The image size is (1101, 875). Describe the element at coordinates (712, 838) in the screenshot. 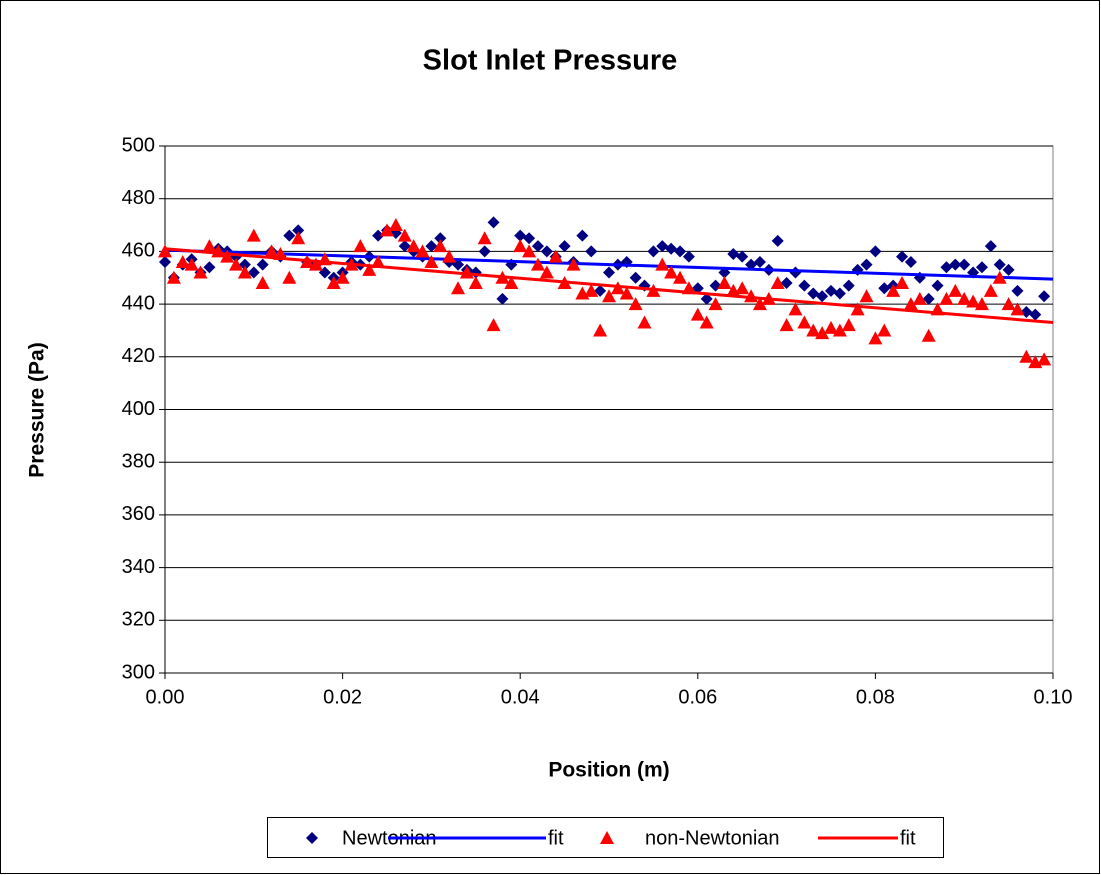

I see `legend-label: non-Newtonian` at that location.